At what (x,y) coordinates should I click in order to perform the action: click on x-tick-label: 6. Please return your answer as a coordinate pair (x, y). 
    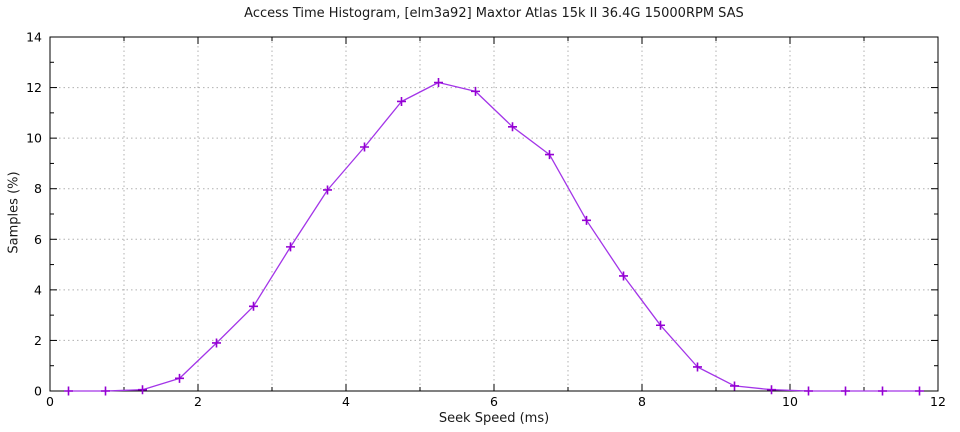
    Looking at the image, I should click on (494, 401).